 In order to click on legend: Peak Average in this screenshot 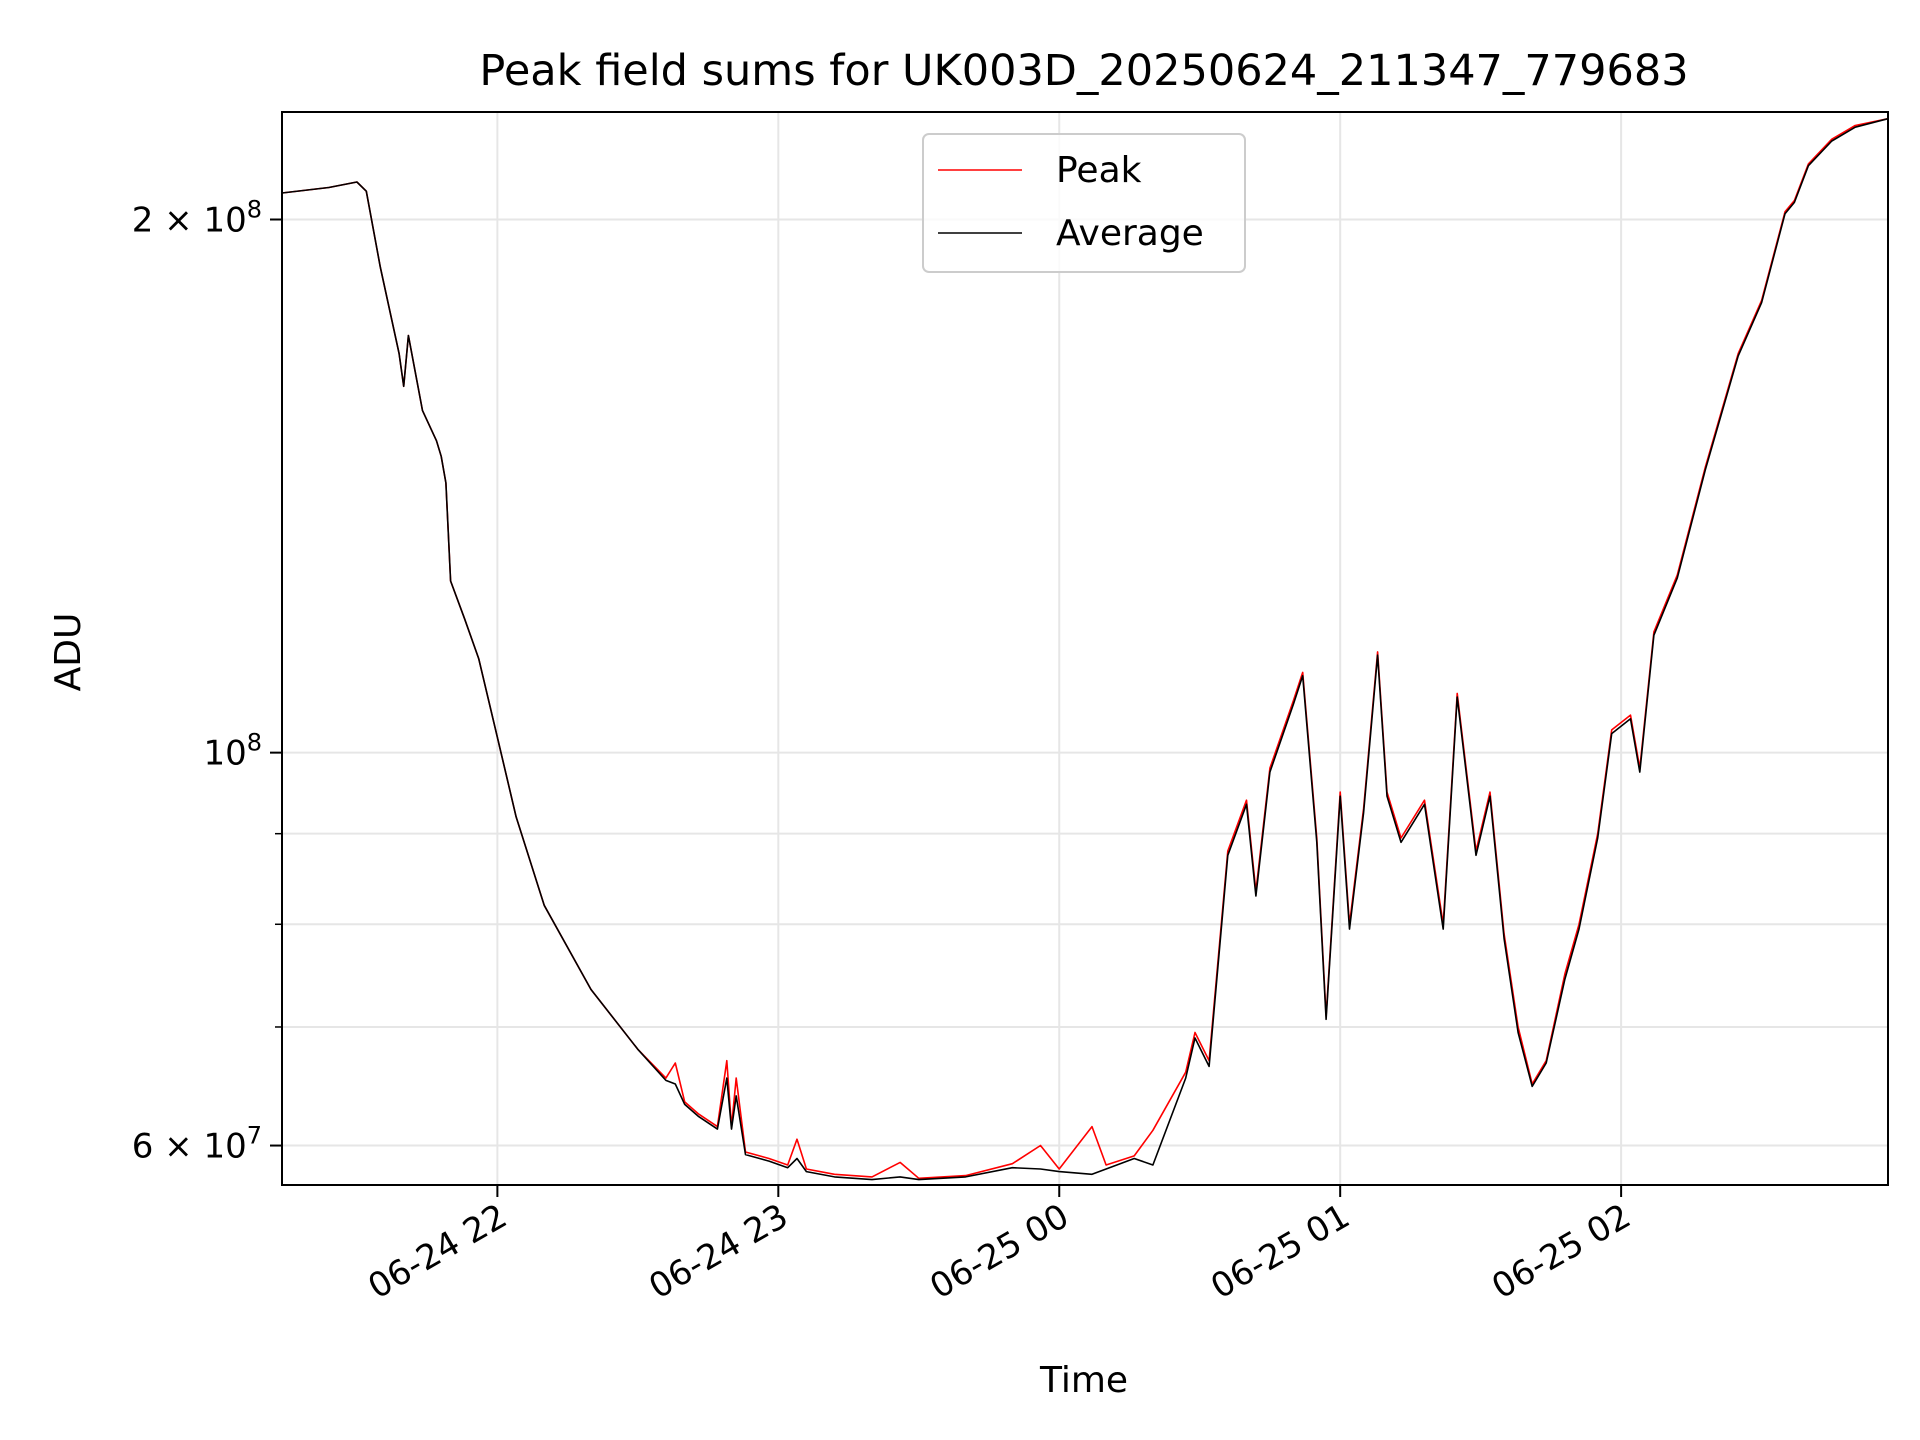, I will do `click(1084, 203)`.